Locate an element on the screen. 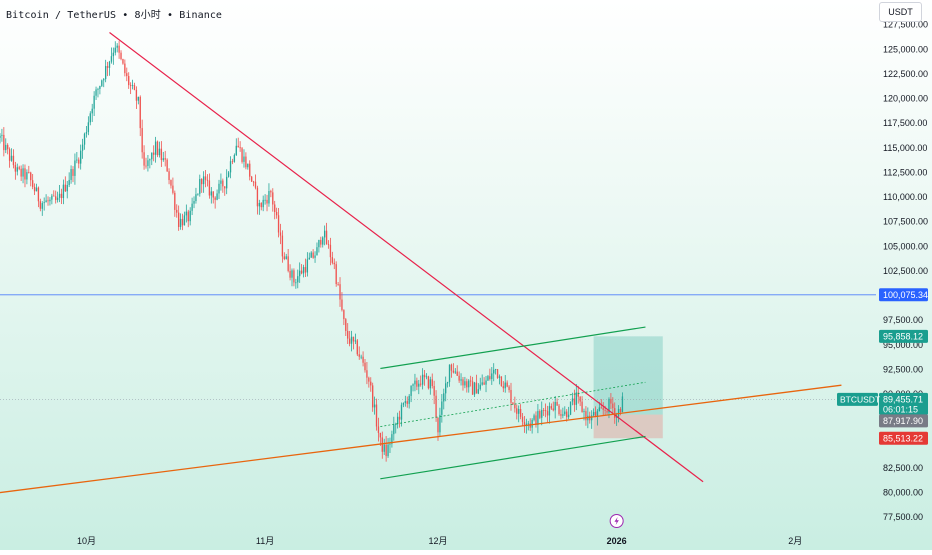 Image resolution: width=932 pixels, height=555 pixels. symbol-title: Bitcoin / TetherUS • 8小时 • Binance is located at coordinates (114, 15).